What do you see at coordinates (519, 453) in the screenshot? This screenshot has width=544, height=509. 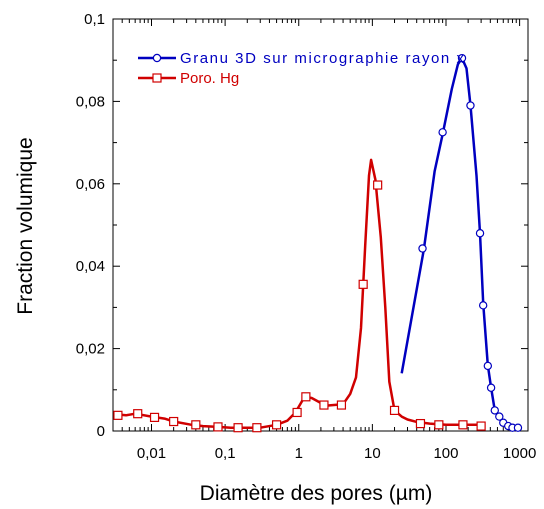 I see `x-tick-label: 1000` at bounding box center [519, 453].